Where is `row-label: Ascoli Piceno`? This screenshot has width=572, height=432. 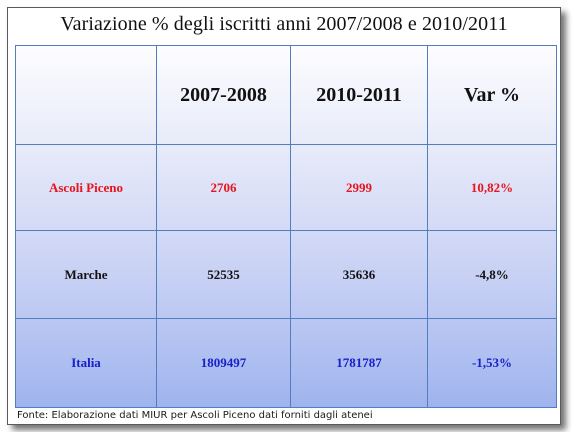
row-label: Ascoli Piceno is located at coordinates (86, 187).